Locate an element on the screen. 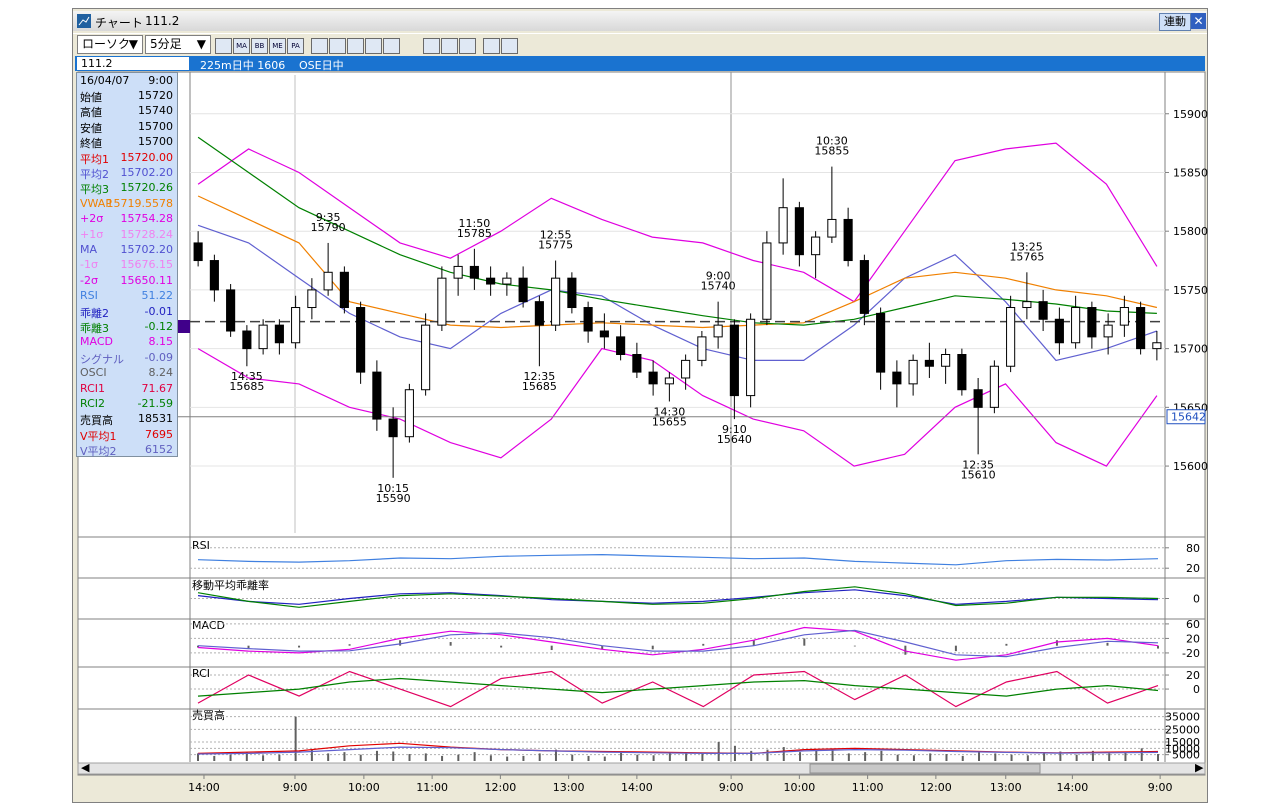 This screenshot has width=1280, height=811. scroll-right: ▶ is located at coordinates (1199, 767).